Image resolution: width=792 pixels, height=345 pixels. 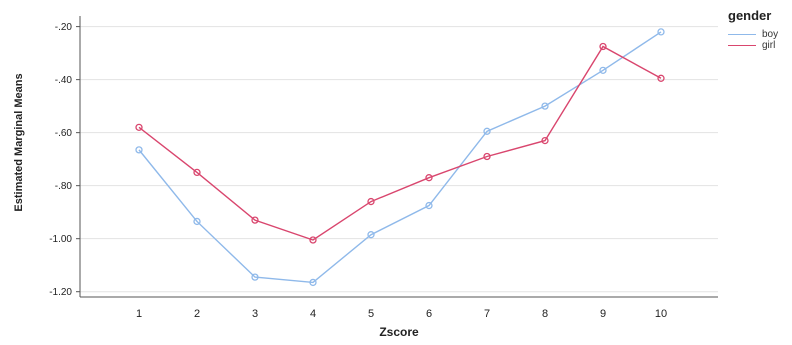 I want to click on x-tick-label: 2, so click(x=197, y=314).